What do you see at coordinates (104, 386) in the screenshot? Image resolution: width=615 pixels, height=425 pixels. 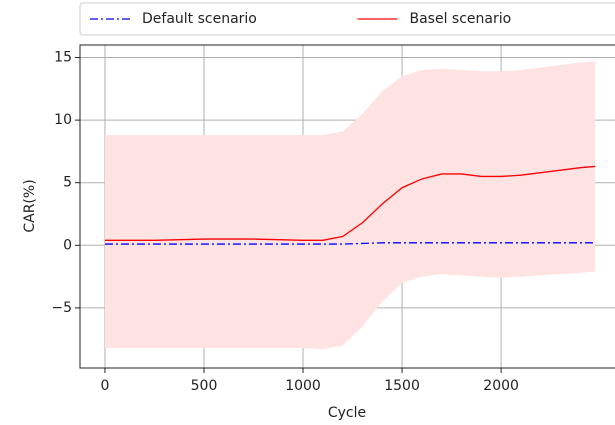 I see `x-tick-label: 0` at bounding box center [104, 386].